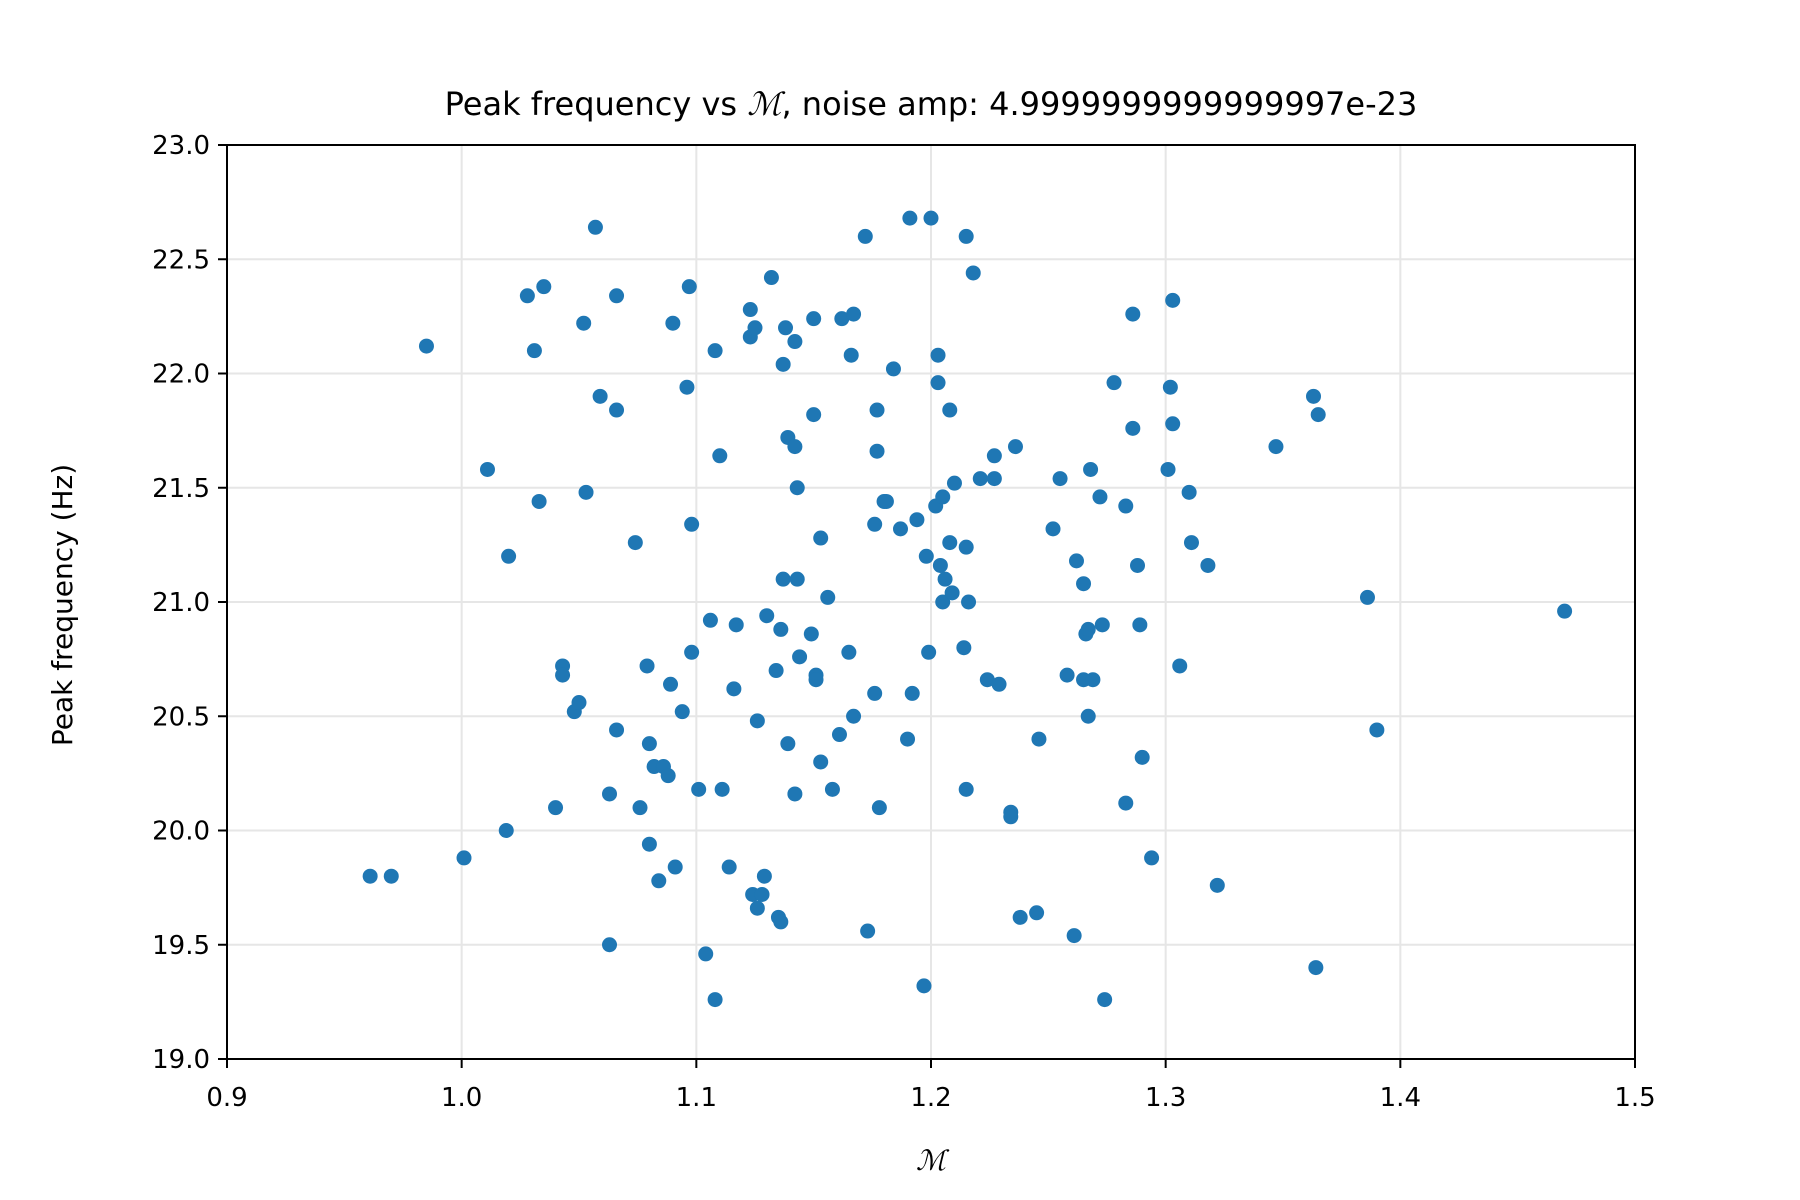 The height and width of the screenshot is (1200, 1800). Describe the element at coordinates (596, 104) in the screenshot. I see `chart-title-prefix: Peak frequency vs` at that location.